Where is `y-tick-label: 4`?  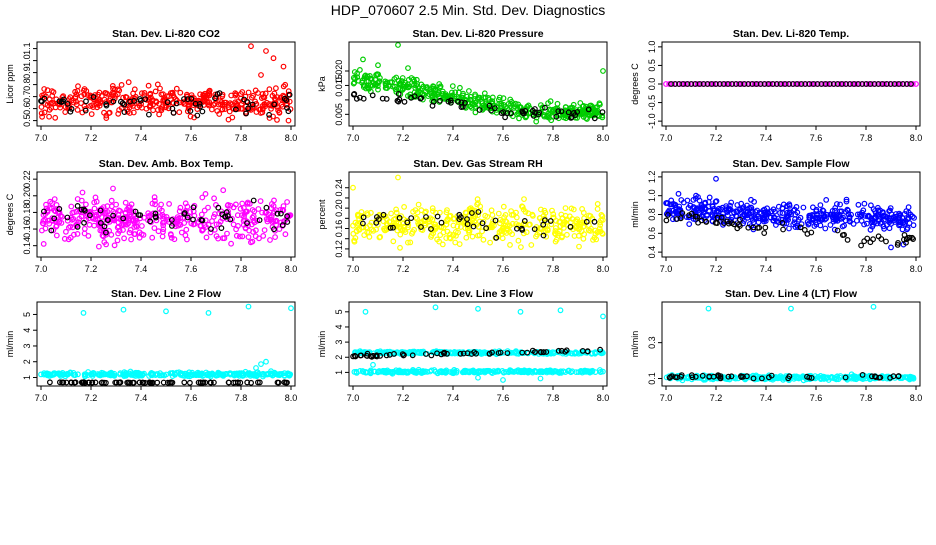
y-tick-label: 4 is located at coordinates (339, 326).